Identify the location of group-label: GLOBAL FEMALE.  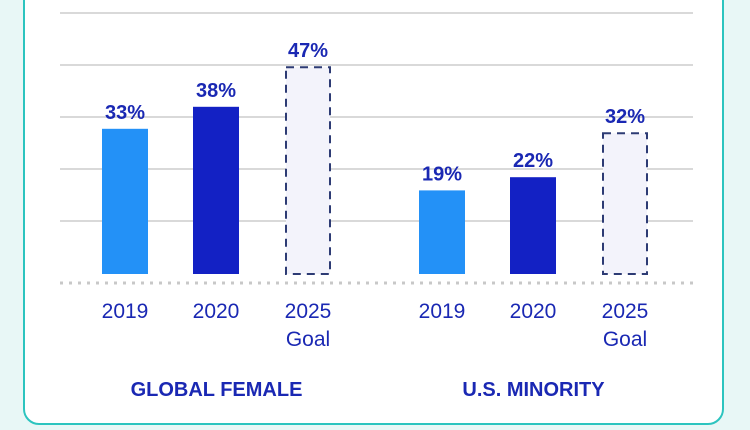
(217, 390).